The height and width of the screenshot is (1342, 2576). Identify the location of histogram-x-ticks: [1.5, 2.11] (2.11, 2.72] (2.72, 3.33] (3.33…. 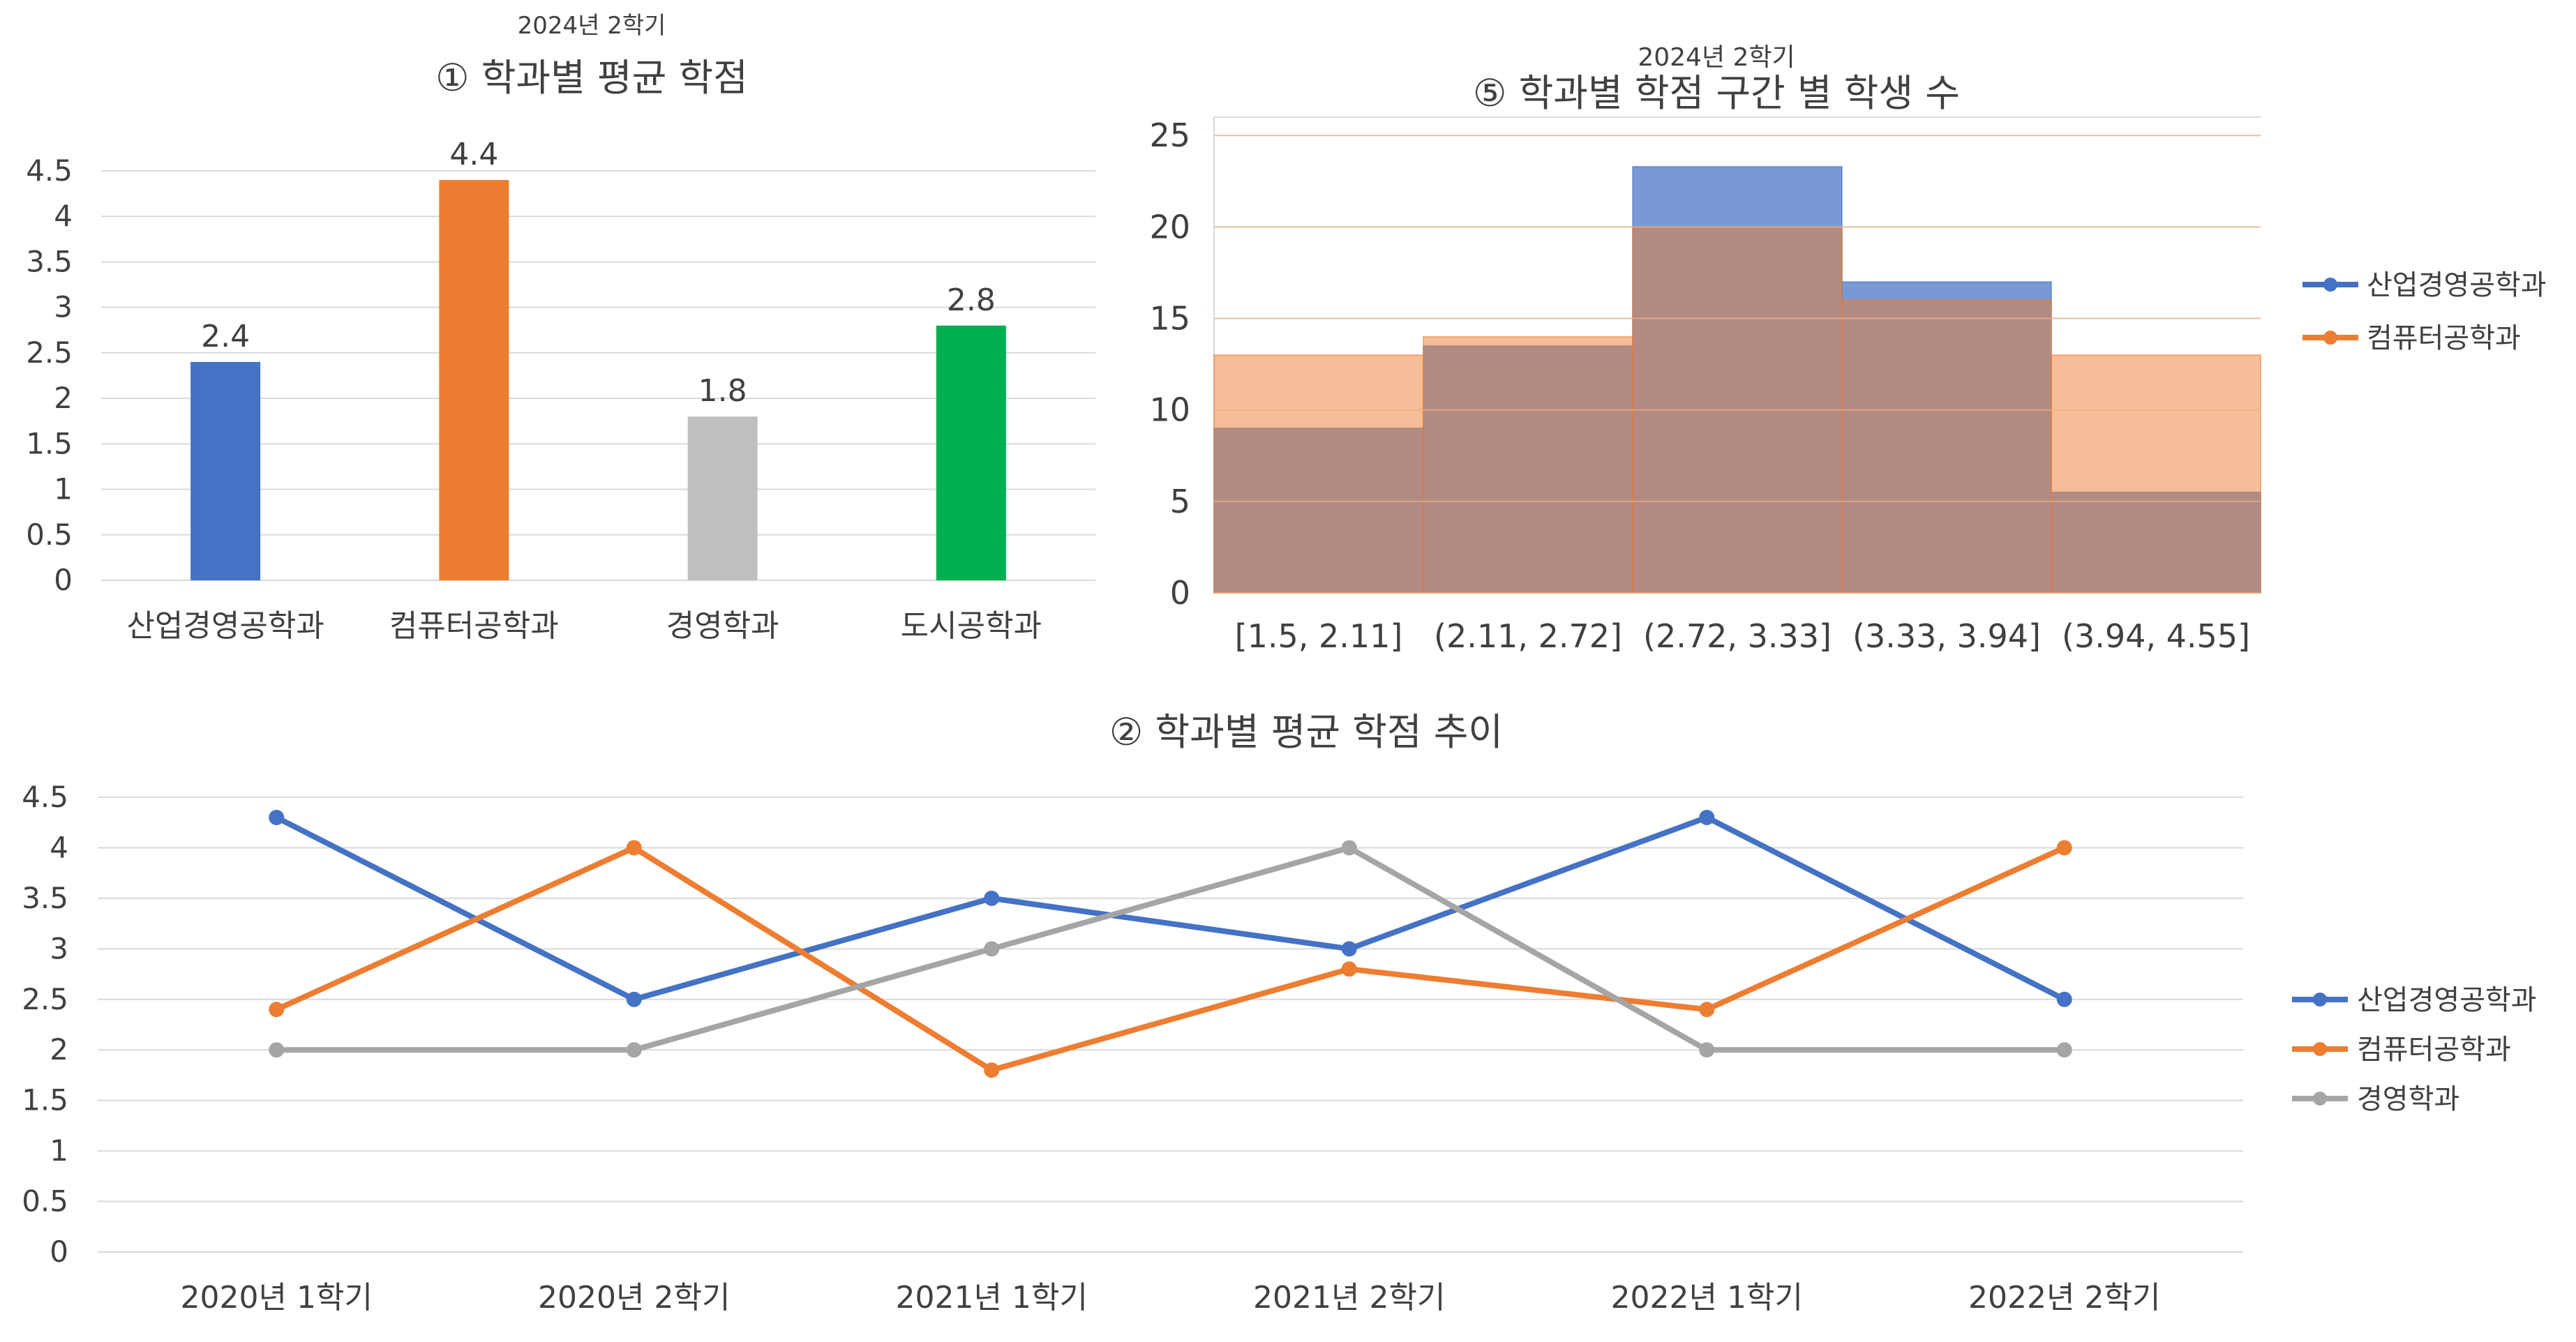
(1742, 636).